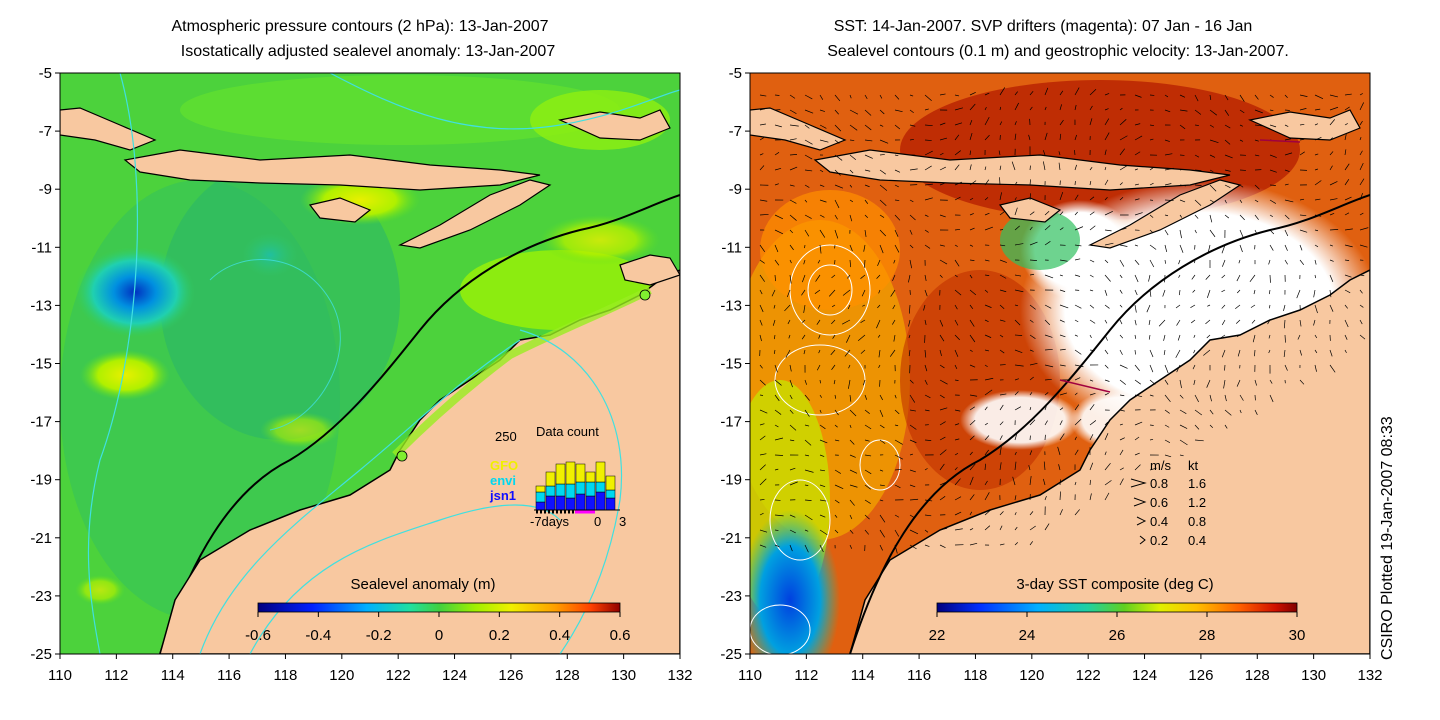 The width and height of the screenshot is (1440, 720). What do you see at coordinates (45, 131) in the screenshot?
I see `y-tick-label: -7` at bounding box center [45, 131].